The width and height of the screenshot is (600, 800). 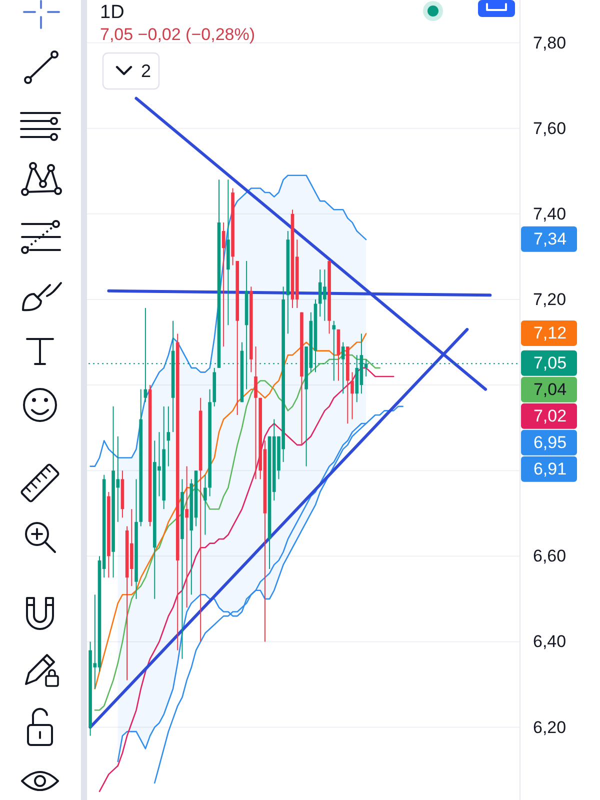 What do you see at coordinates (178, 34) in the screenshot?
I see `text: 7,05 −0,02 (−0,28%)` at bounding box center [178, 34].